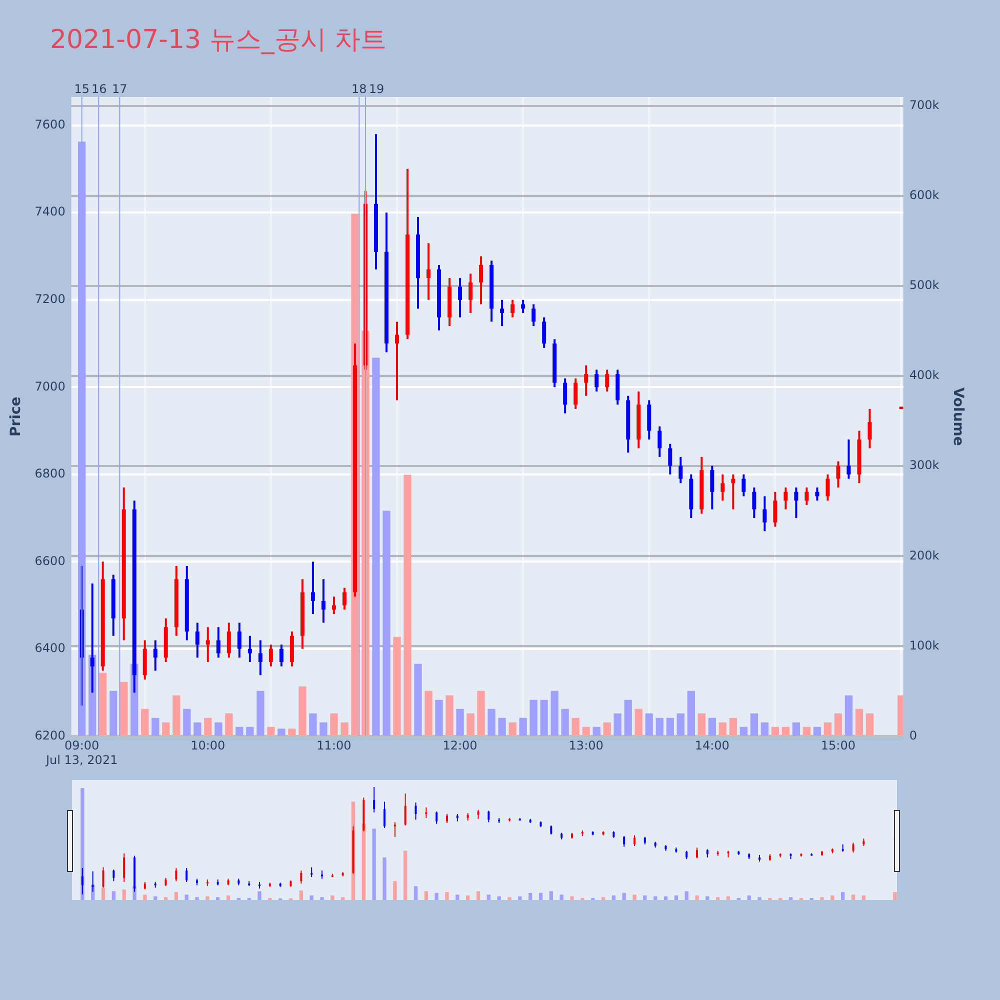  Describe the element at coordinates (334, 745) in the screenshot. I see `x-tick-label: 11:00` at that location.